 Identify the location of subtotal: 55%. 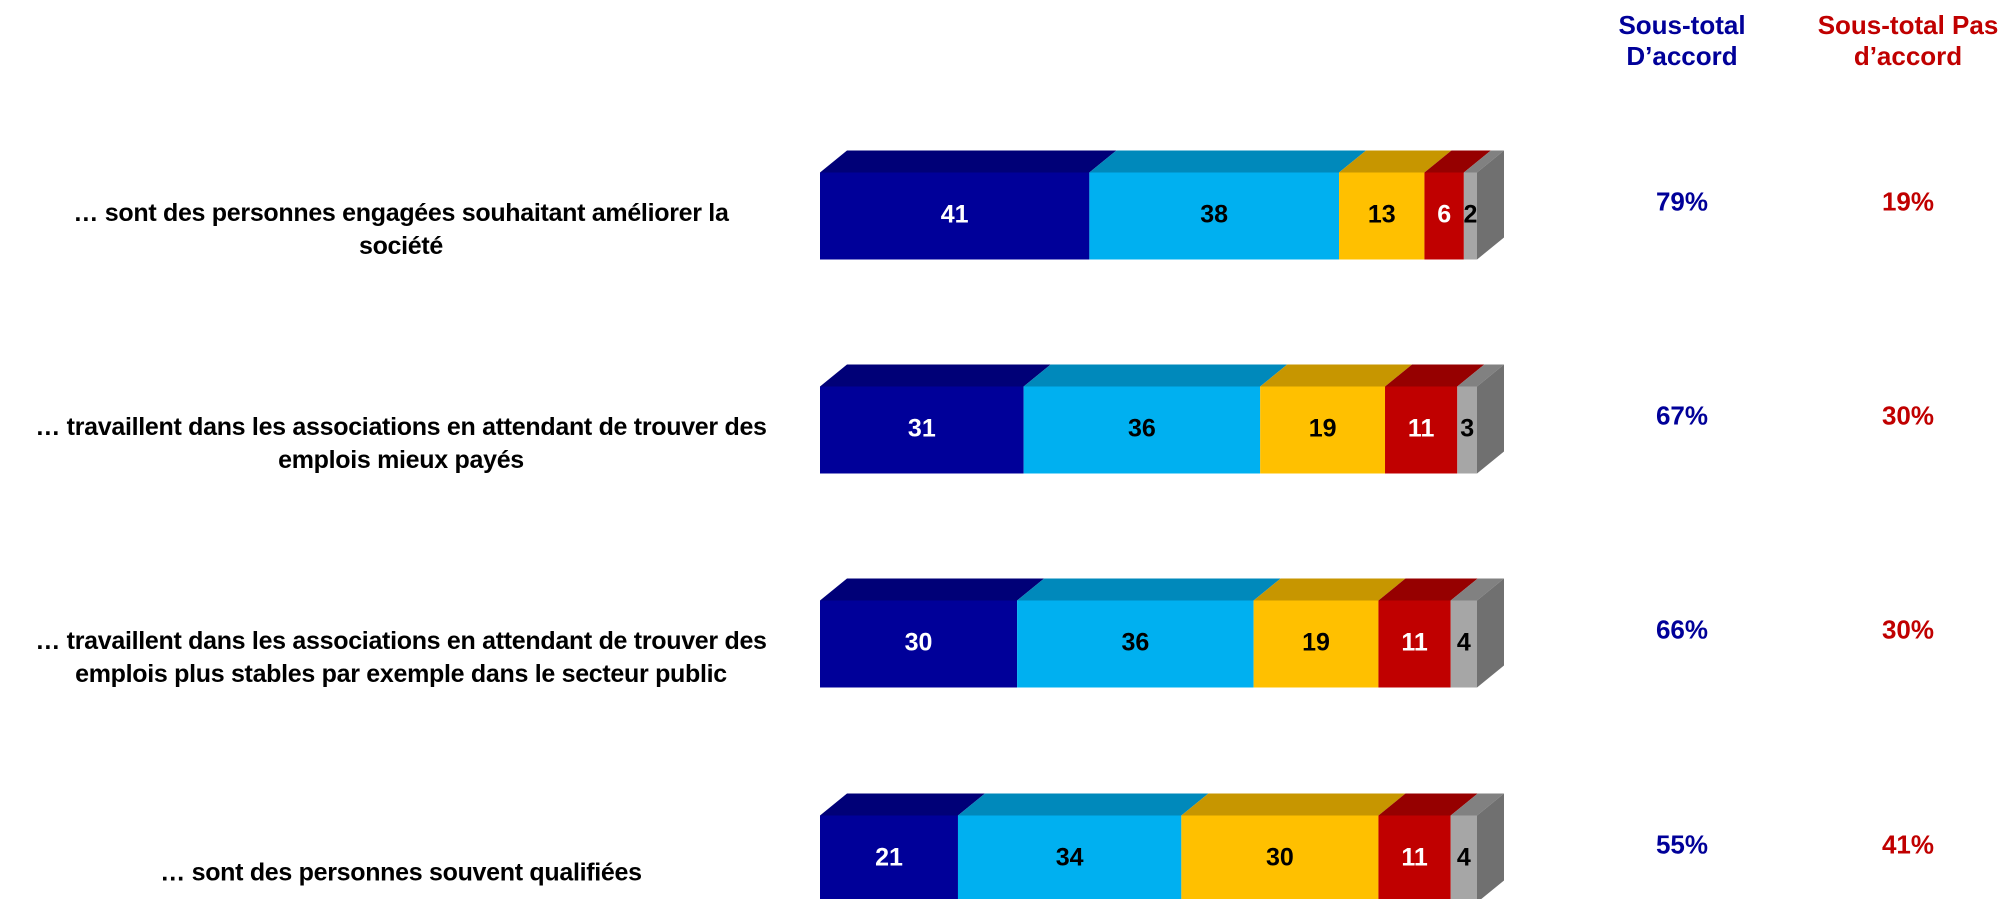
(1682, 844).